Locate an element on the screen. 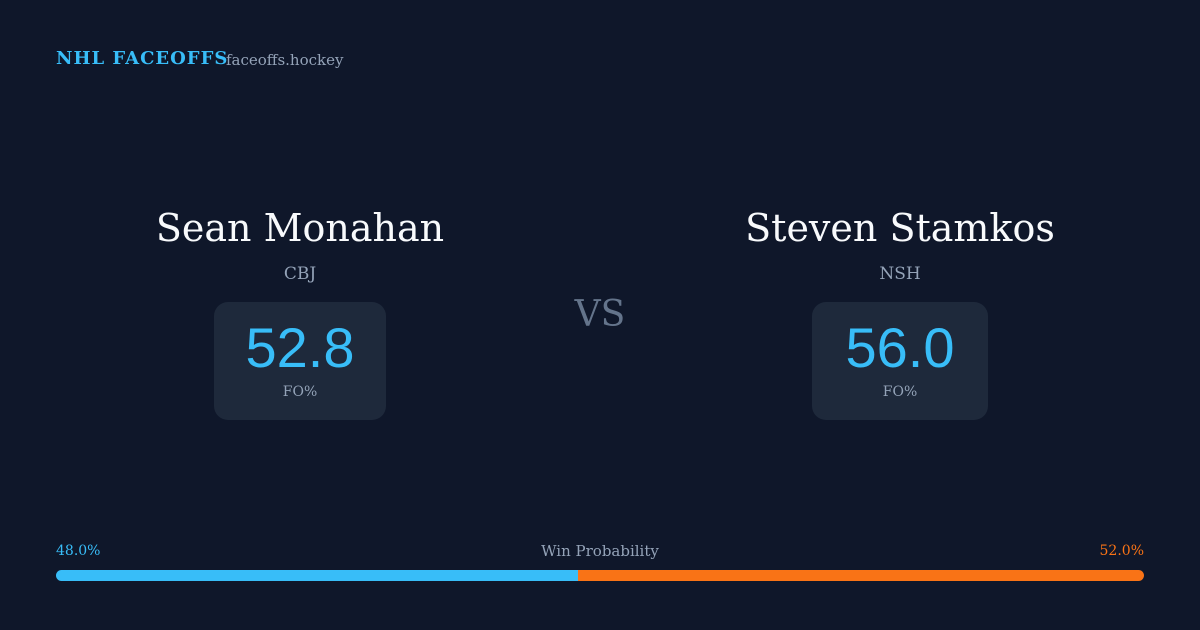 The image size is (1200, 630). player-name: Steven Stamkos is located at coordinates (900, 228).